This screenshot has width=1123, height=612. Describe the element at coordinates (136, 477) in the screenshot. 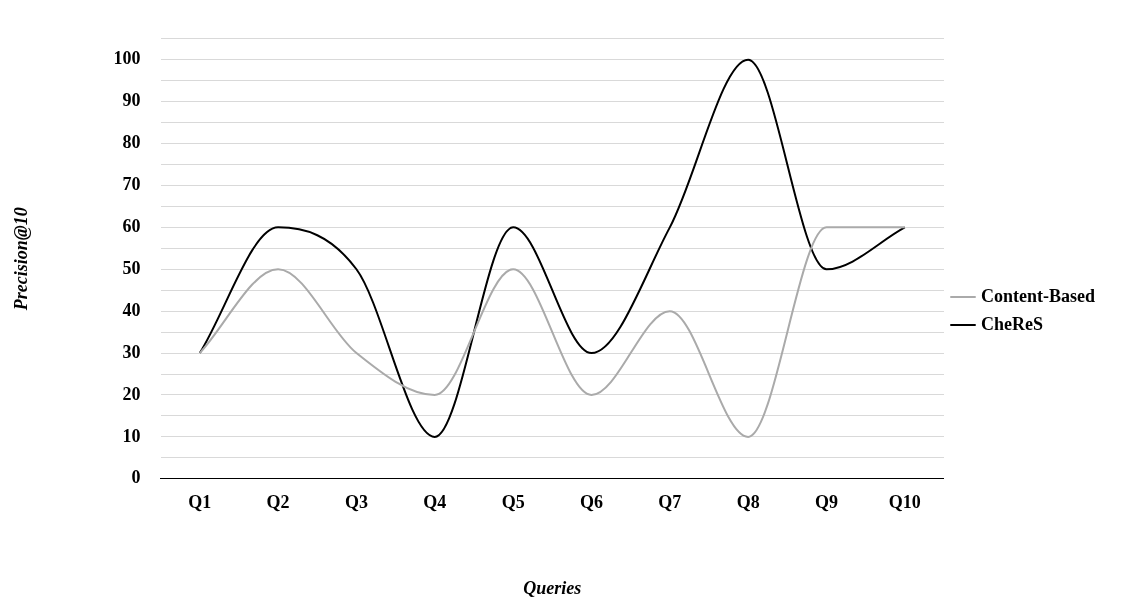

I see `y-tick-label: 0` at that location.